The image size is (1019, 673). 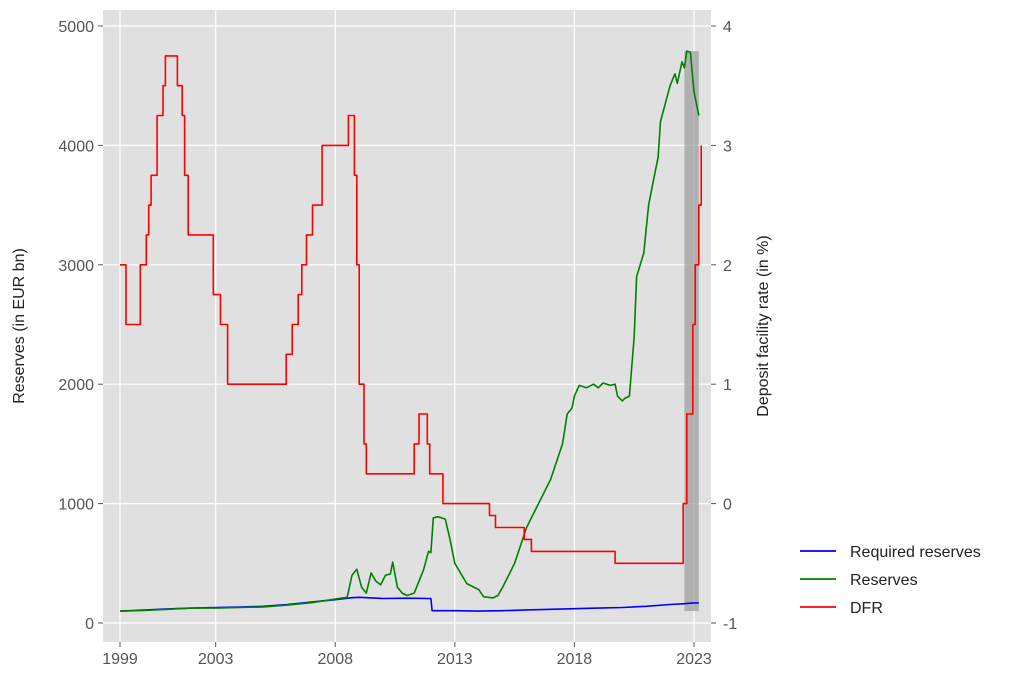 I want to click on y-axis-title-right: Deposit facility rate (in %), so click(x=763, y=325).